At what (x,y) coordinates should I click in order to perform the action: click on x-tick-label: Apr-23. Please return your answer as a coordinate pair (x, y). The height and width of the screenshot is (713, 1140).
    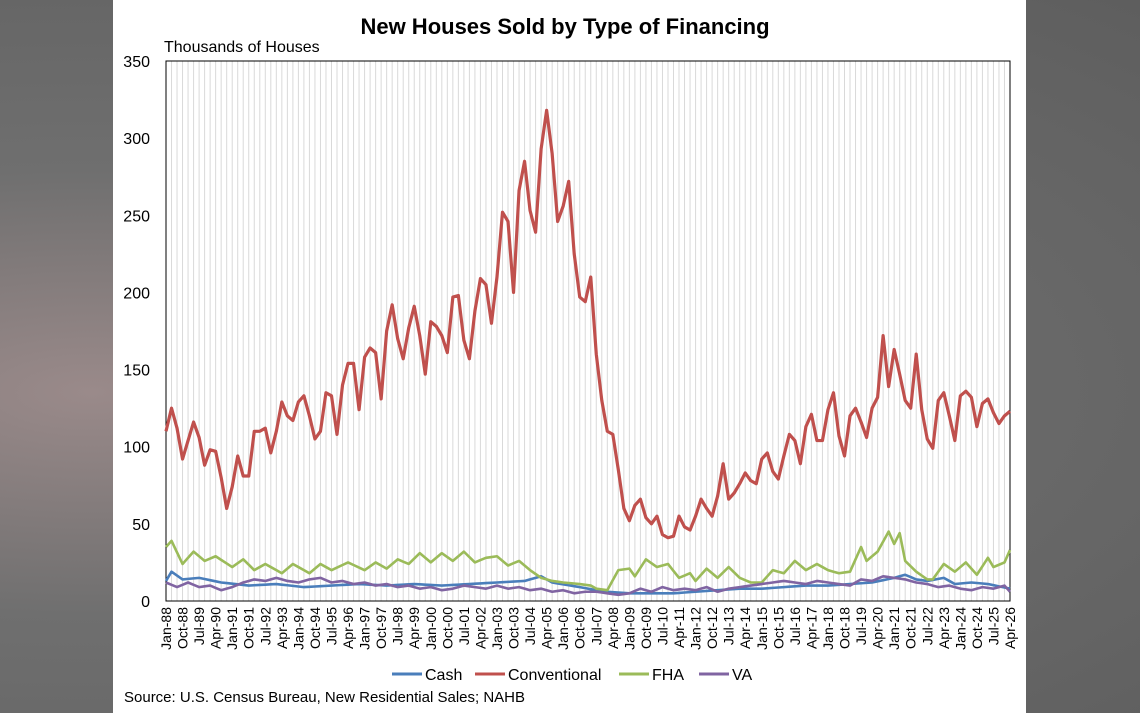
    Looking at the image, I should click on (944, 628).